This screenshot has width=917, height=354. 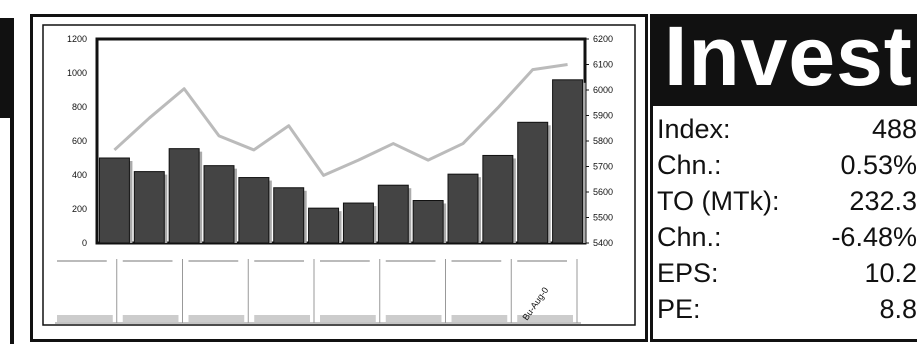 What do you see at coordinates (603, 65) in the screenshot?
I see `right-axis-tick-label: 6100` at bounding box center [603, 65].